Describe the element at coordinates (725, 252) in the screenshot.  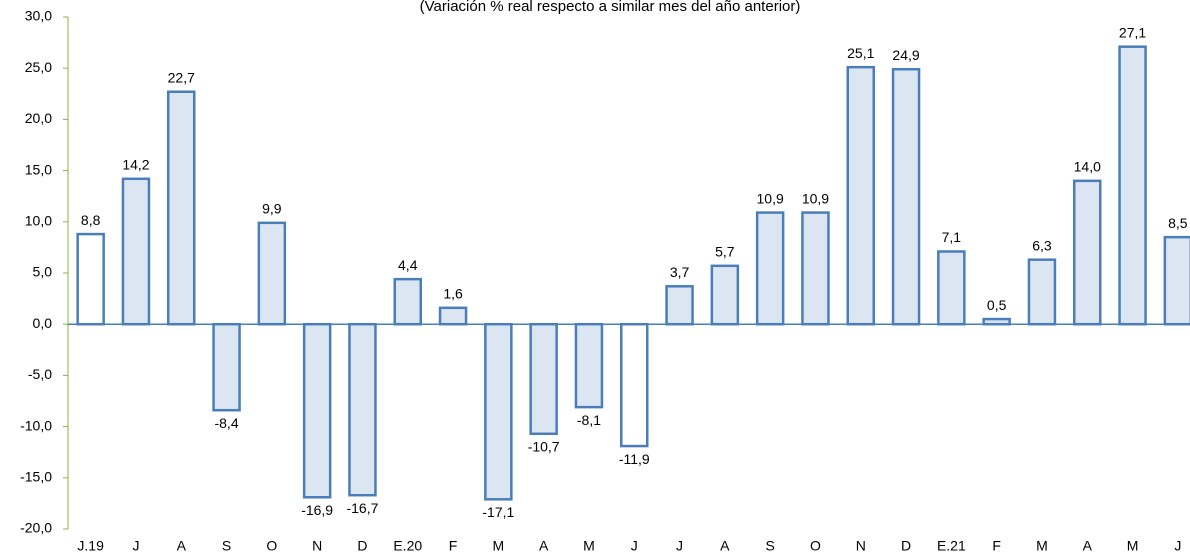
I see `value-label: 5,7` at that location.